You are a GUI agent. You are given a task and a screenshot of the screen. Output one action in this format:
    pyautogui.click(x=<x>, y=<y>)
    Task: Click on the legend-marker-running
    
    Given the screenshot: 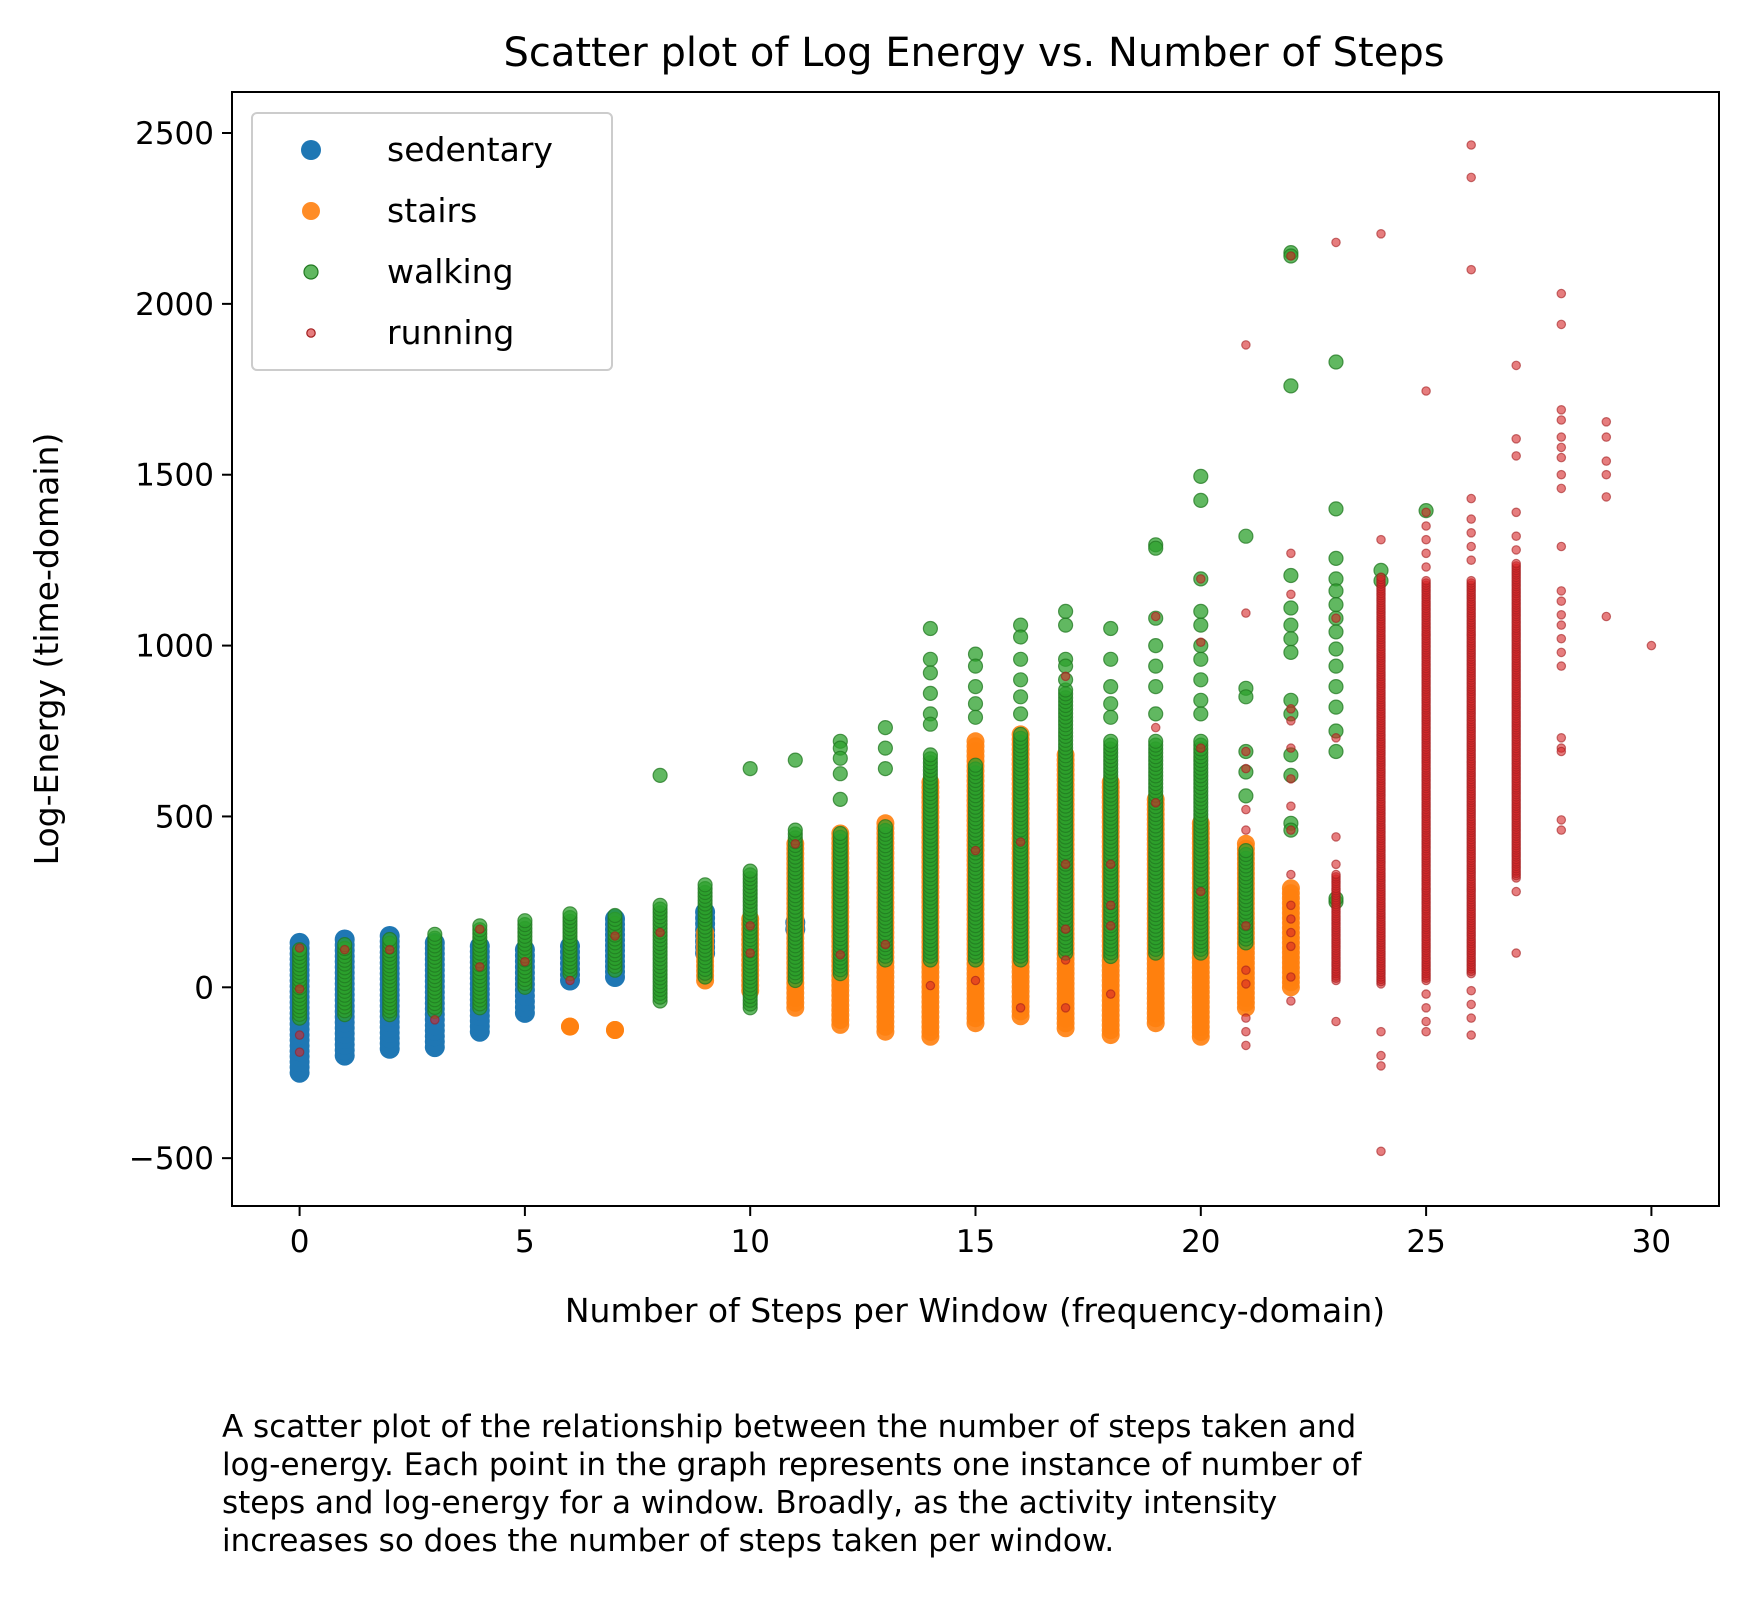 What is the action you would take?
    pyautogui.click(x=311, y=333)
    